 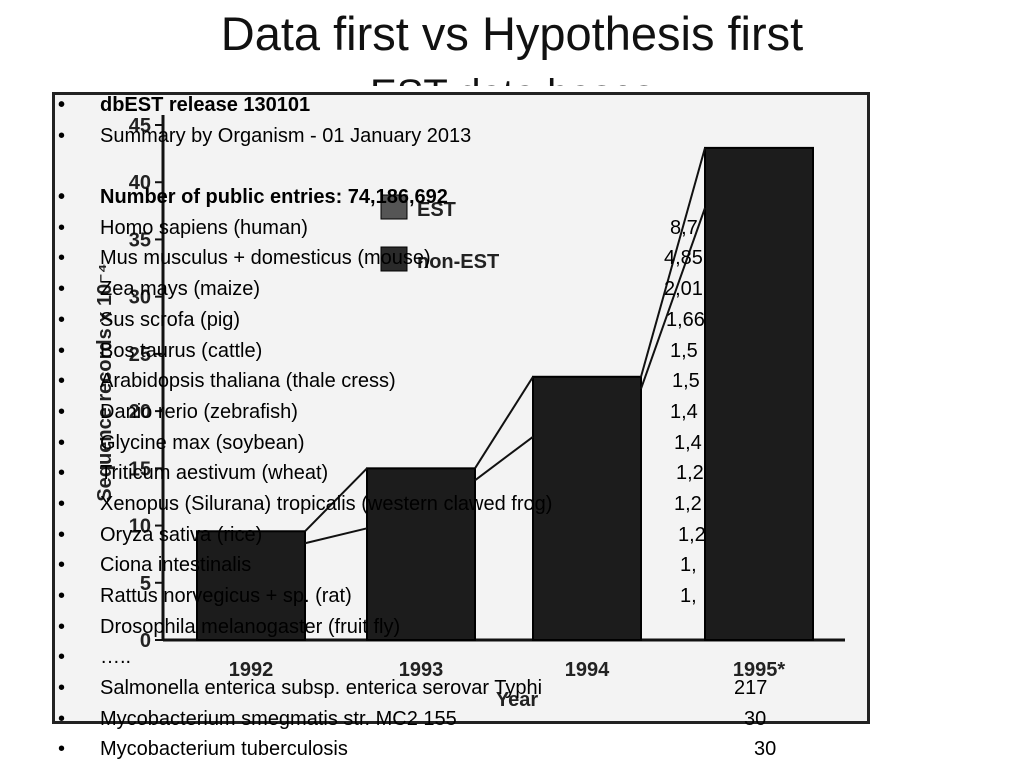 I want to click on list-item: Zea mays (maize) 2,01, so click(x=538, y=289).